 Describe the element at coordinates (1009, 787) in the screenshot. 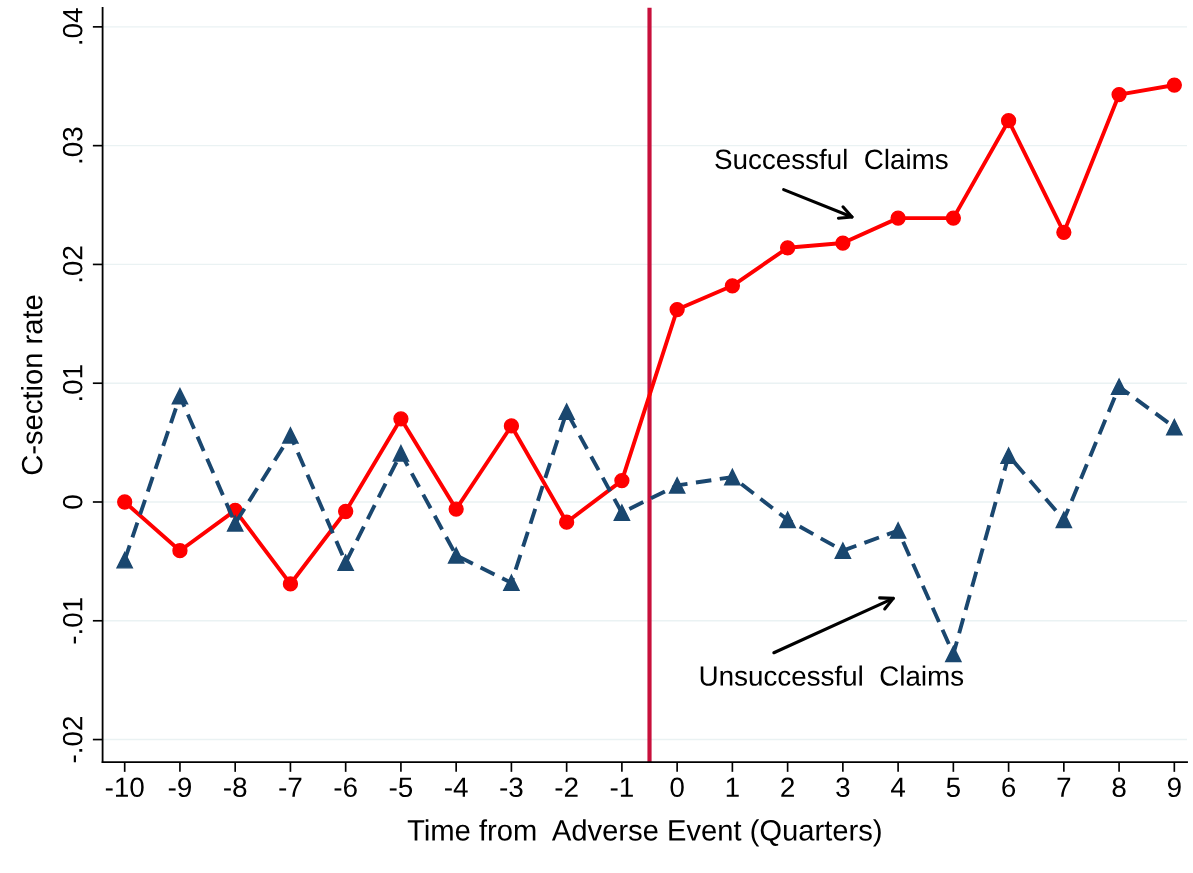

I see `x-tick-label: 6` at that location.